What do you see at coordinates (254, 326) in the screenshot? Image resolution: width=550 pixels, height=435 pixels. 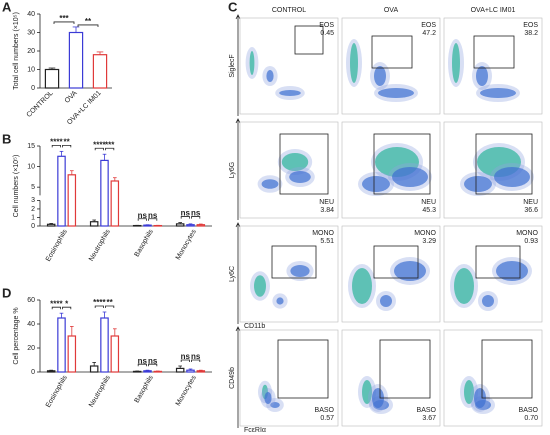 I see `x-axis-label: CD11b` at bounding box center [254, 326].